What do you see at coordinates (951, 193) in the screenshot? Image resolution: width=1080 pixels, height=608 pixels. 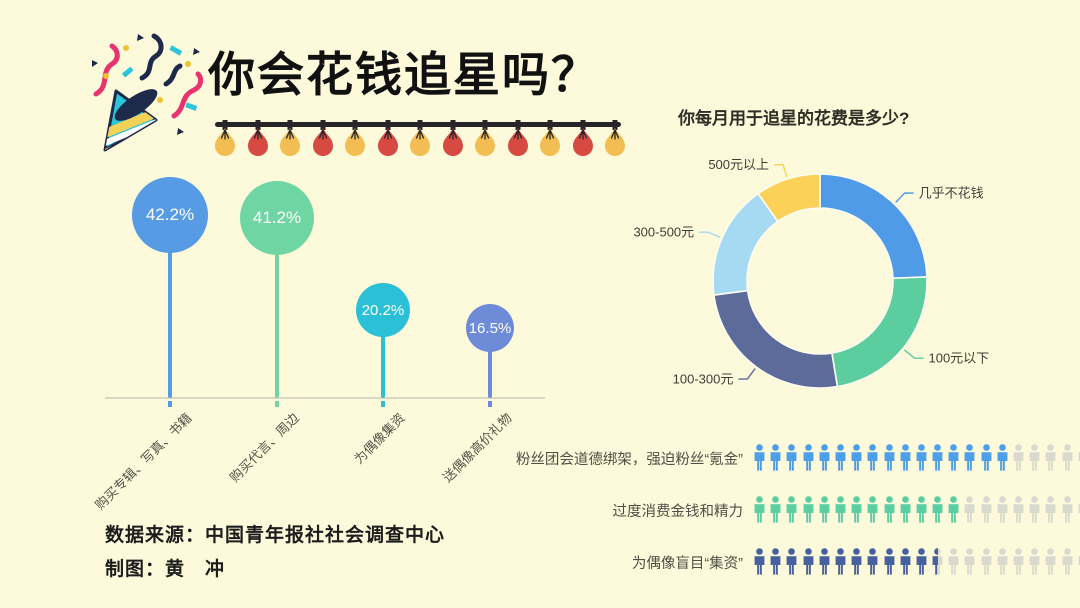 I see `donut-slice-label: 几乎不花钱` at bounding box center [951, 193].